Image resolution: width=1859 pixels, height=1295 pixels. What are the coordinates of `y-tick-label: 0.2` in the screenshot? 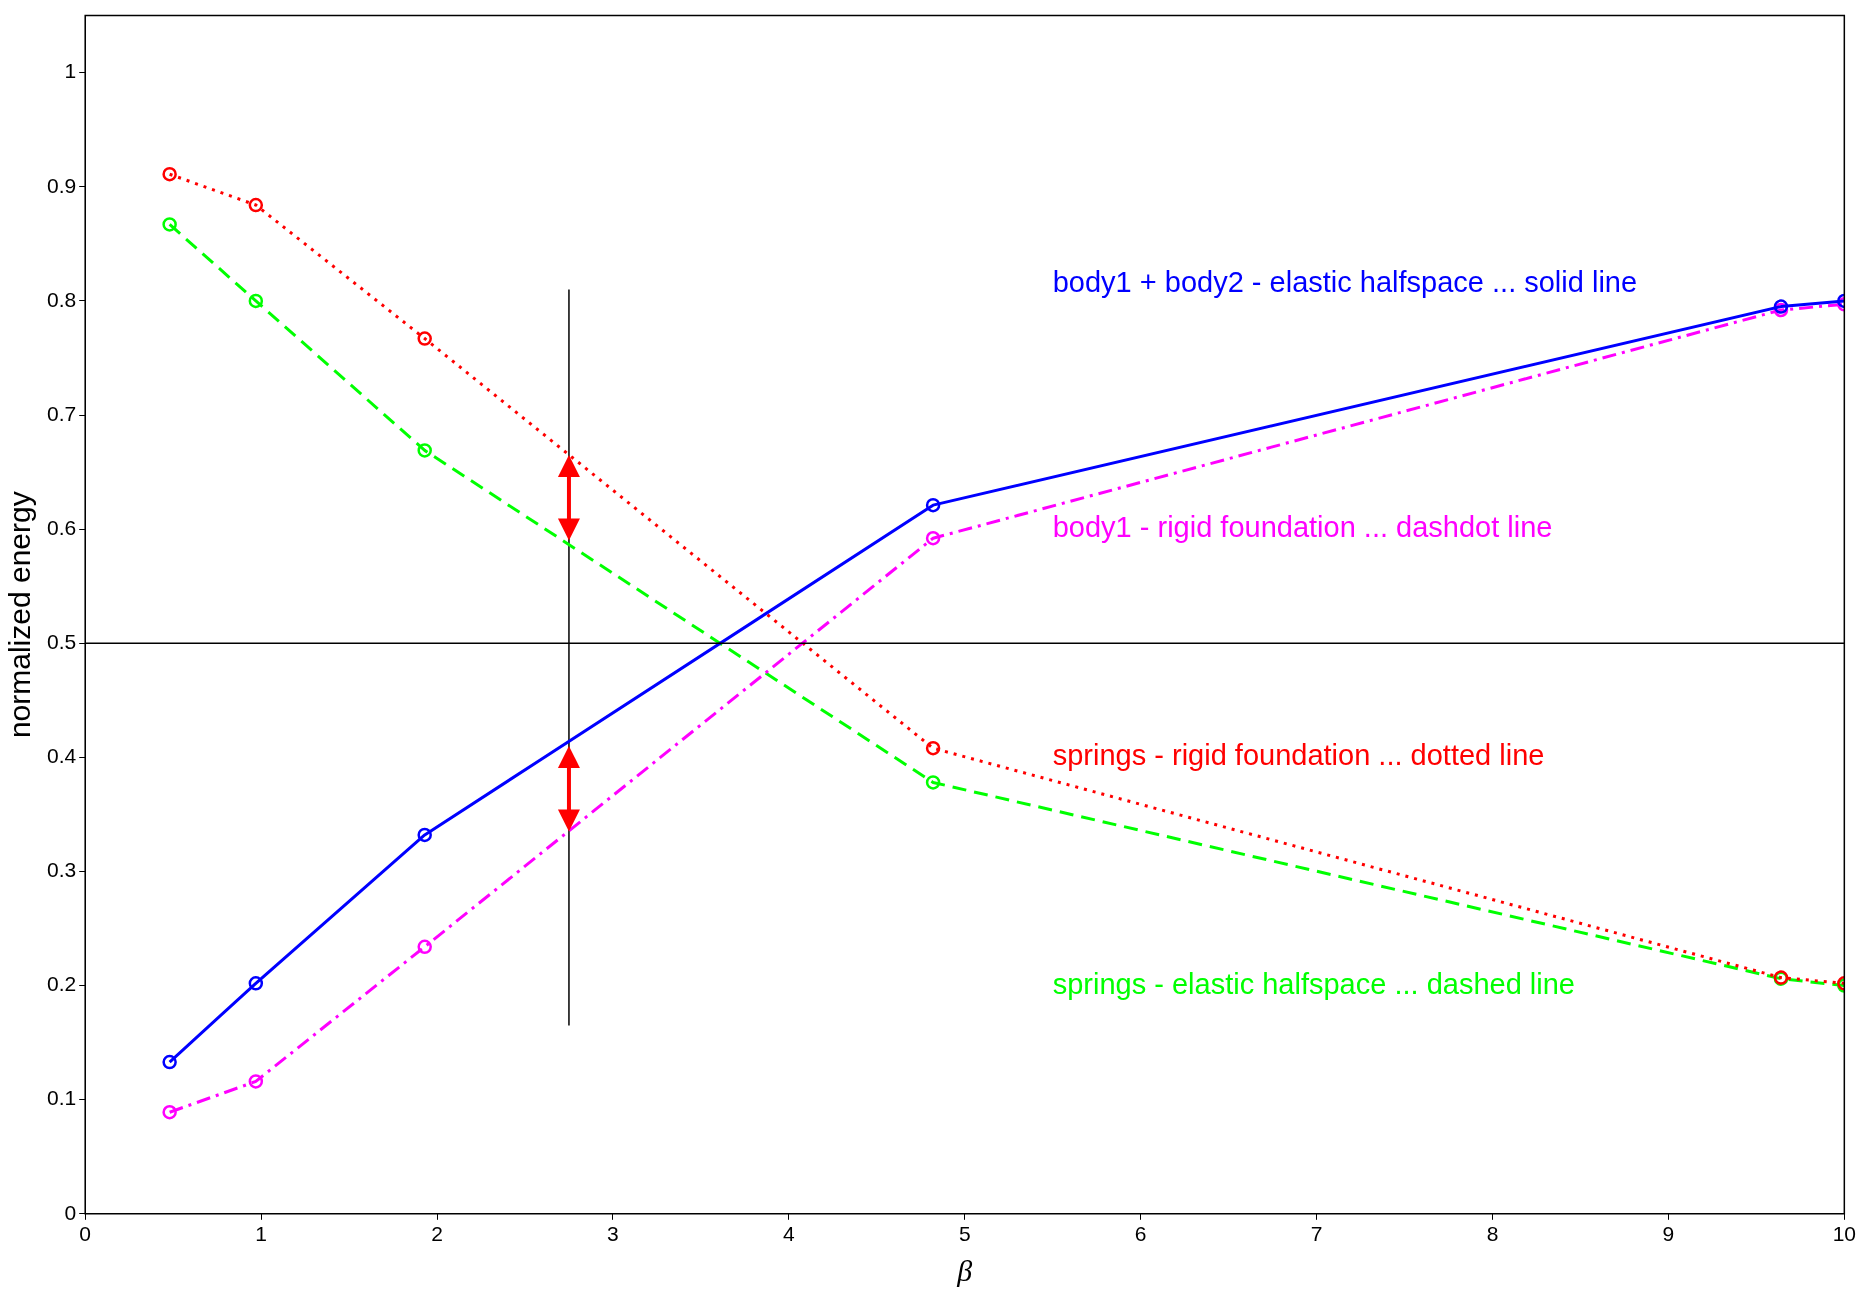 It's located at (61, 984).